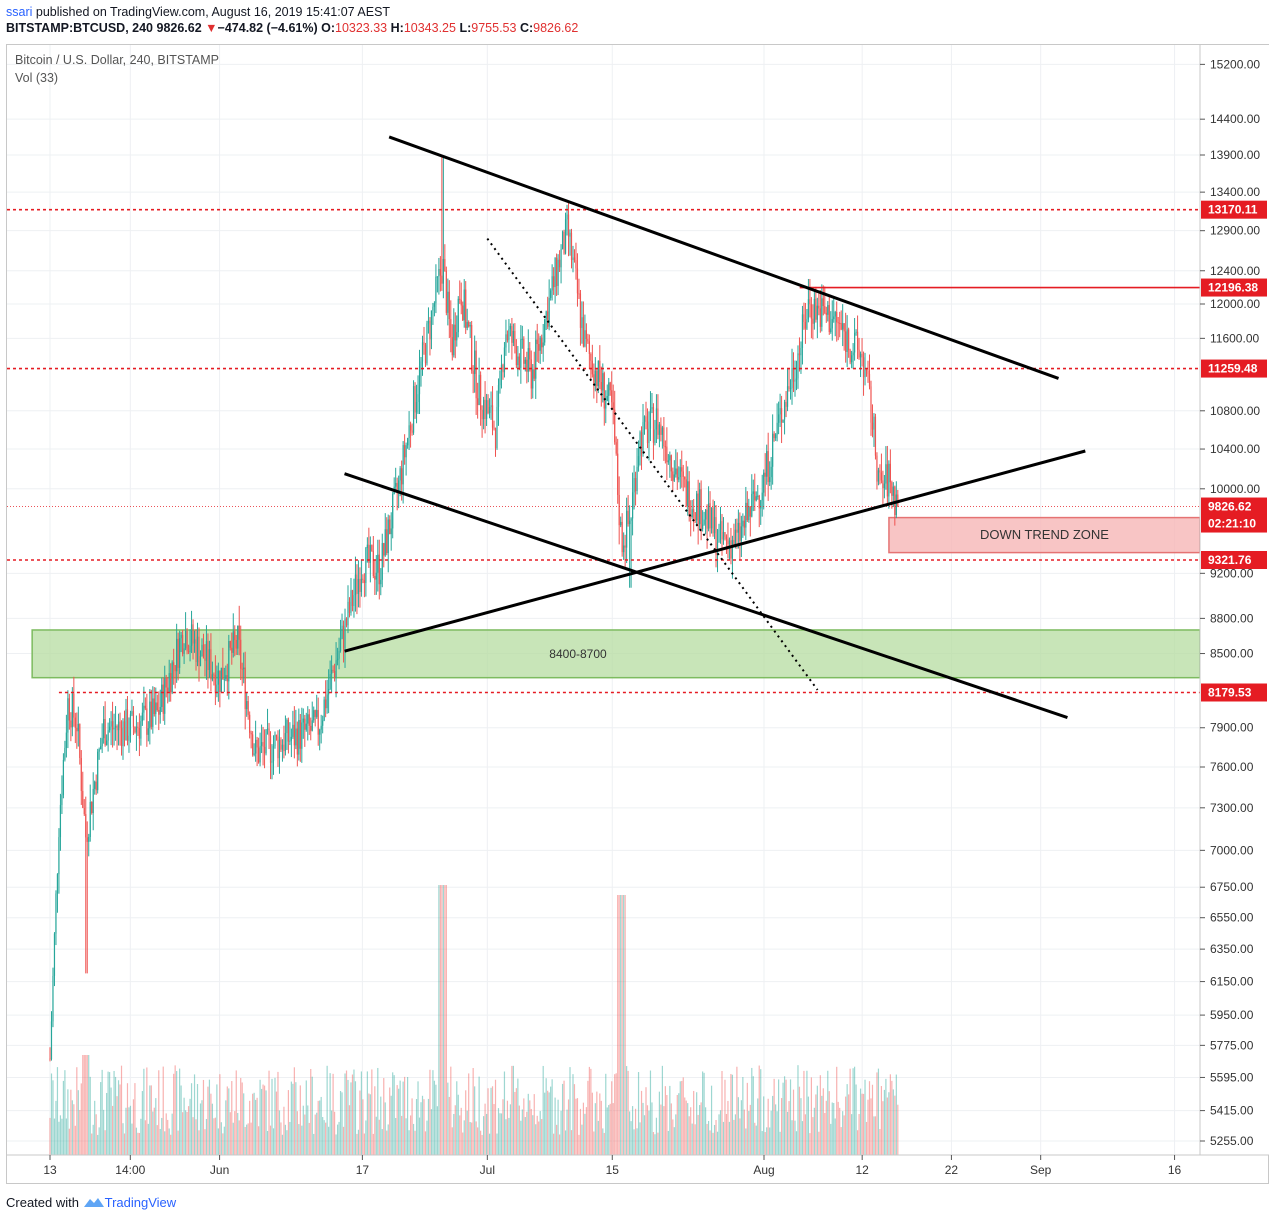  I want to click on footer: Created with TradingView, so click(91, 1202).